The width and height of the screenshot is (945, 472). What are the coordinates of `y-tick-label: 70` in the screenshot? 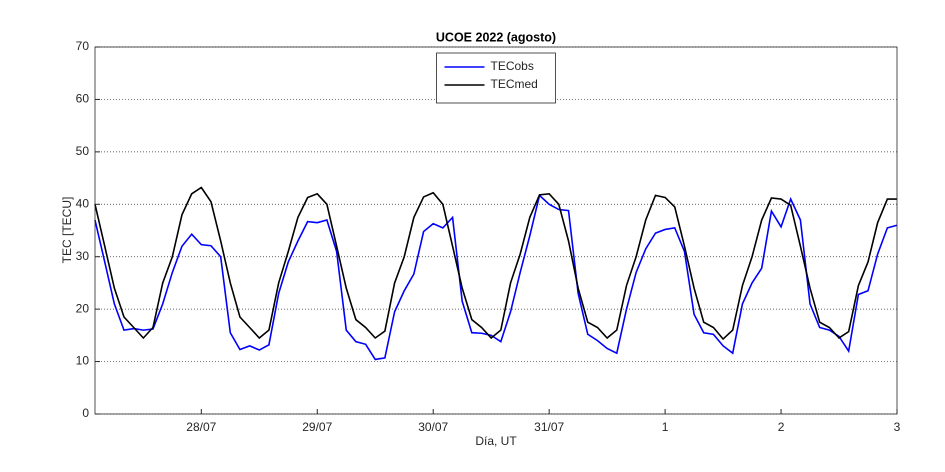 It's located at (83, 46).